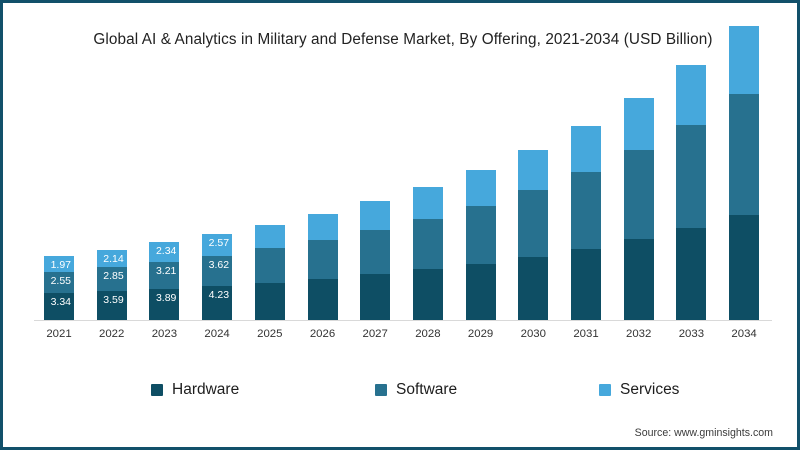 This screenshot has width=800, height=450. Describe the element at coordinates (639, 334) in the screenshot. I see `x-tick-2032: 2032` at that location.